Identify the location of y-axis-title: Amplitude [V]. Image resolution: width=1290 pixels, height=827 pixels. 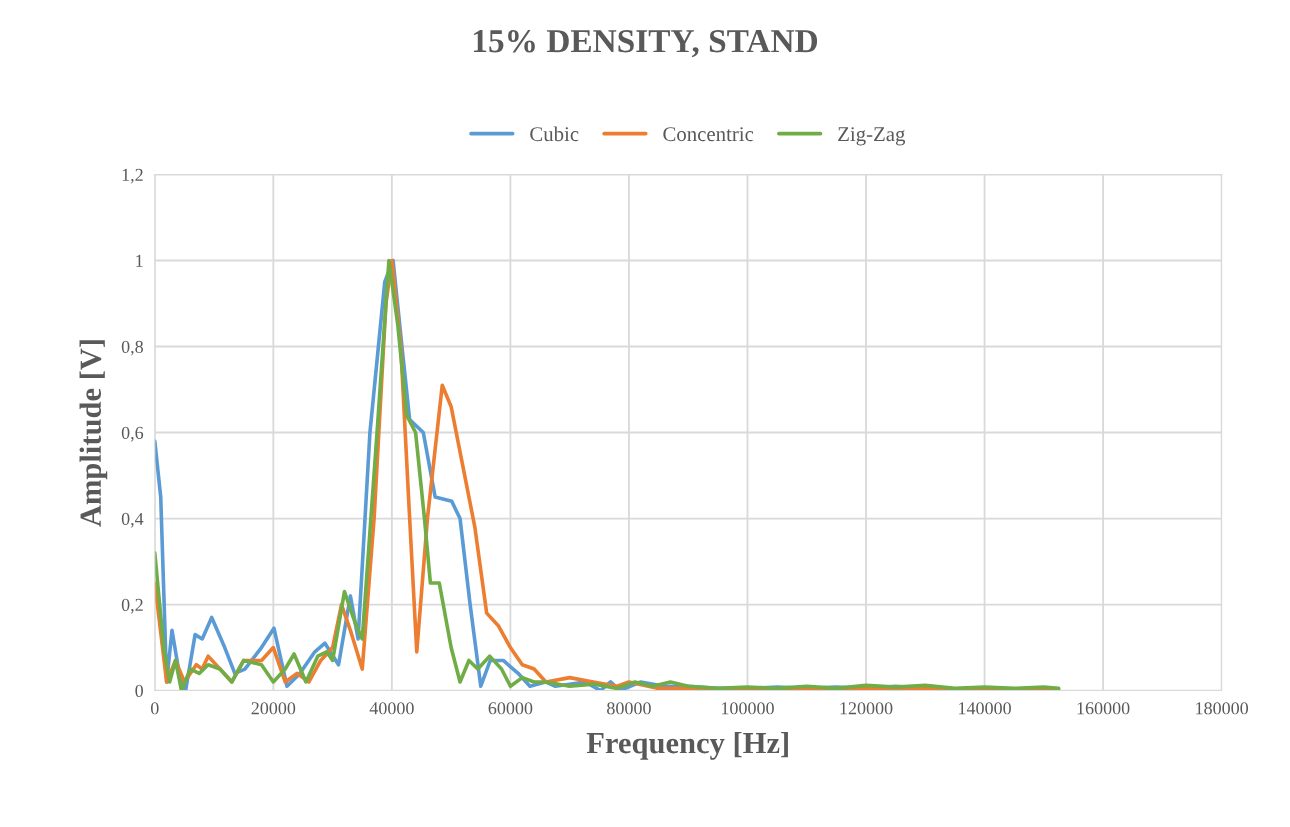
(93, 433).